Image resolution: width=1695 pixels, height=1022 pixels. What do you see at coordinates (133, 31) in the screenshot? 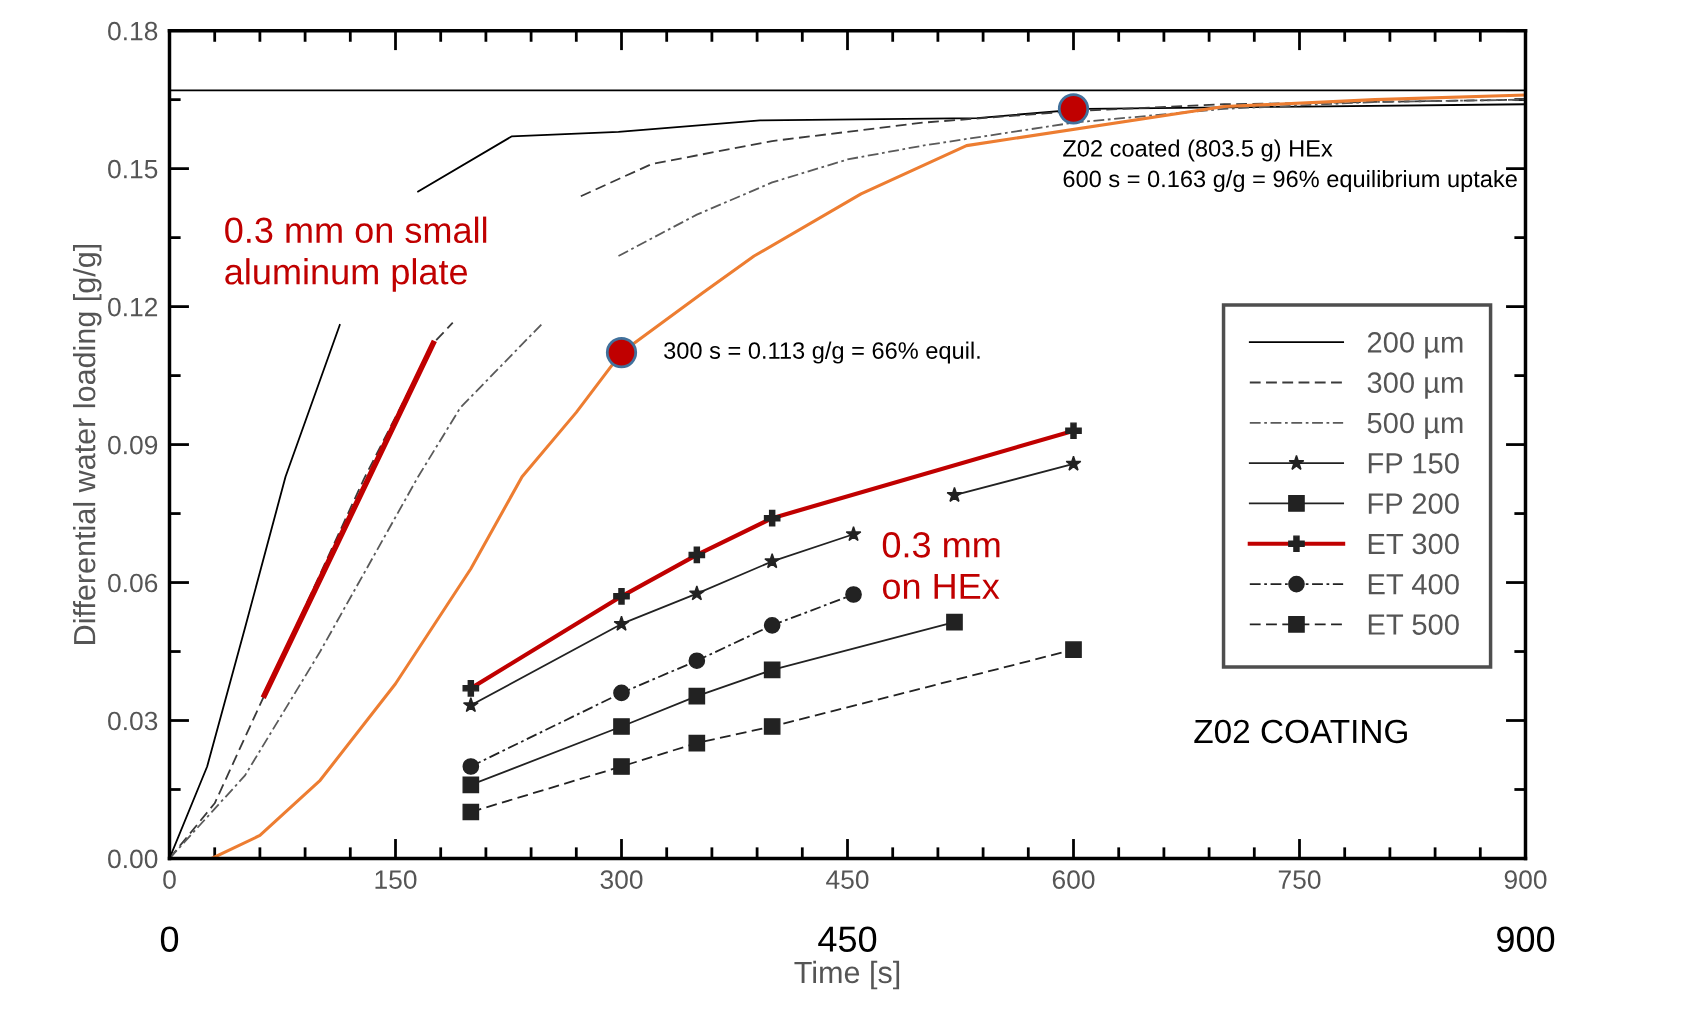
I see `y-tick-label: 0.18` at bounding box center [133, 31].